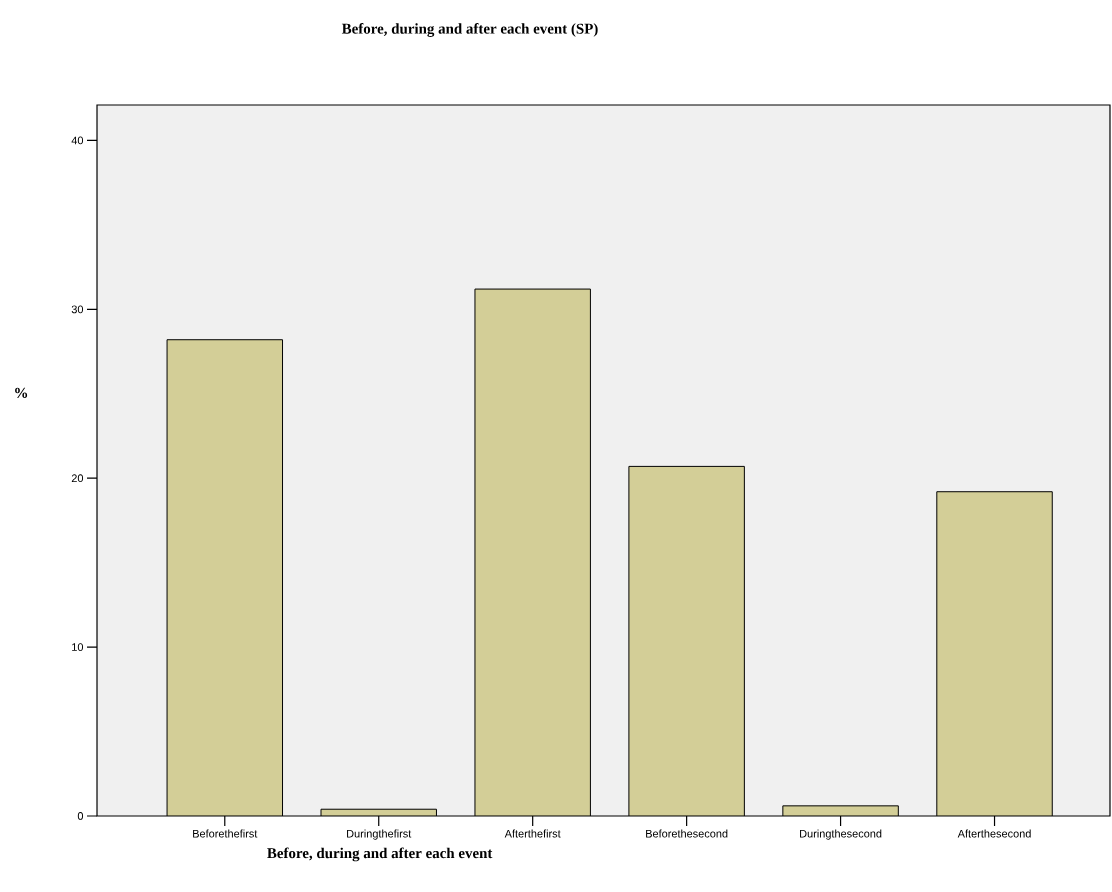 The image size is (1112, 892). I want to click on y-axis-title: %, so click(21, 393).